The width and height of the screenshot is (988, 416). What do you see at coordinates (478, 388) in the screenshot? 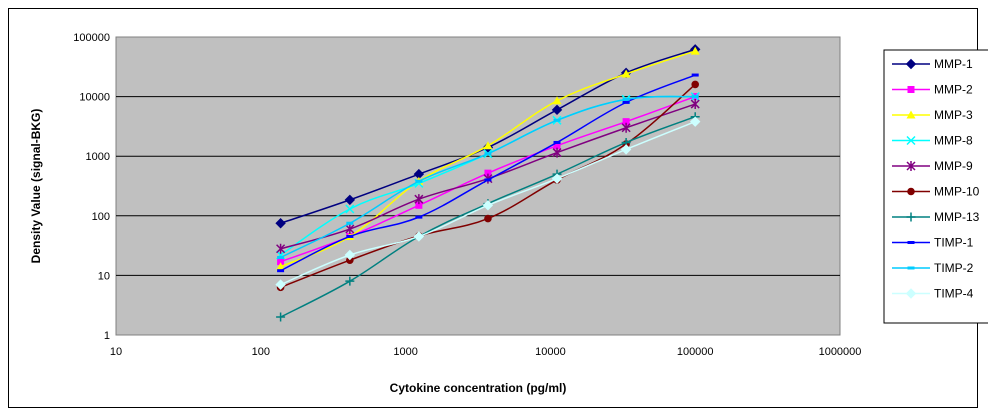
I see `x-axis-title: Cytokine concentration (pg/ml)` at bounding box center [478, 388].